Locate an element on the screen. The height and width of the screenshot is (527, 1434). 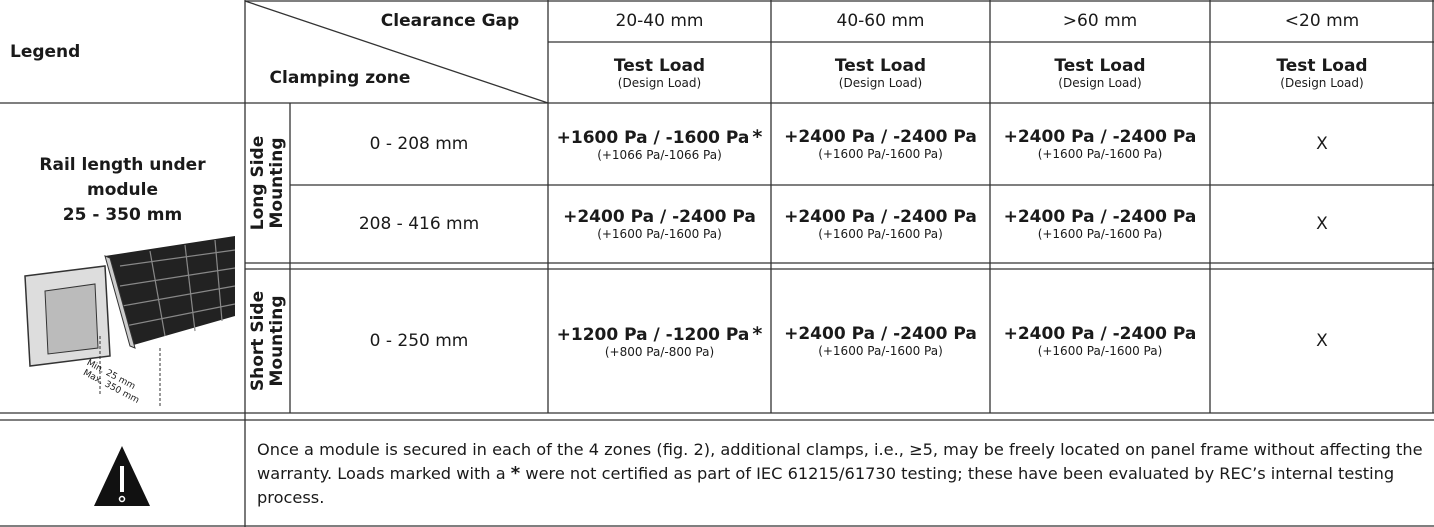
load-cell: +1600 Pa / -1600 Pa * (+1066 Pa/-1066 Pa) is located at coordinates (659, 144).